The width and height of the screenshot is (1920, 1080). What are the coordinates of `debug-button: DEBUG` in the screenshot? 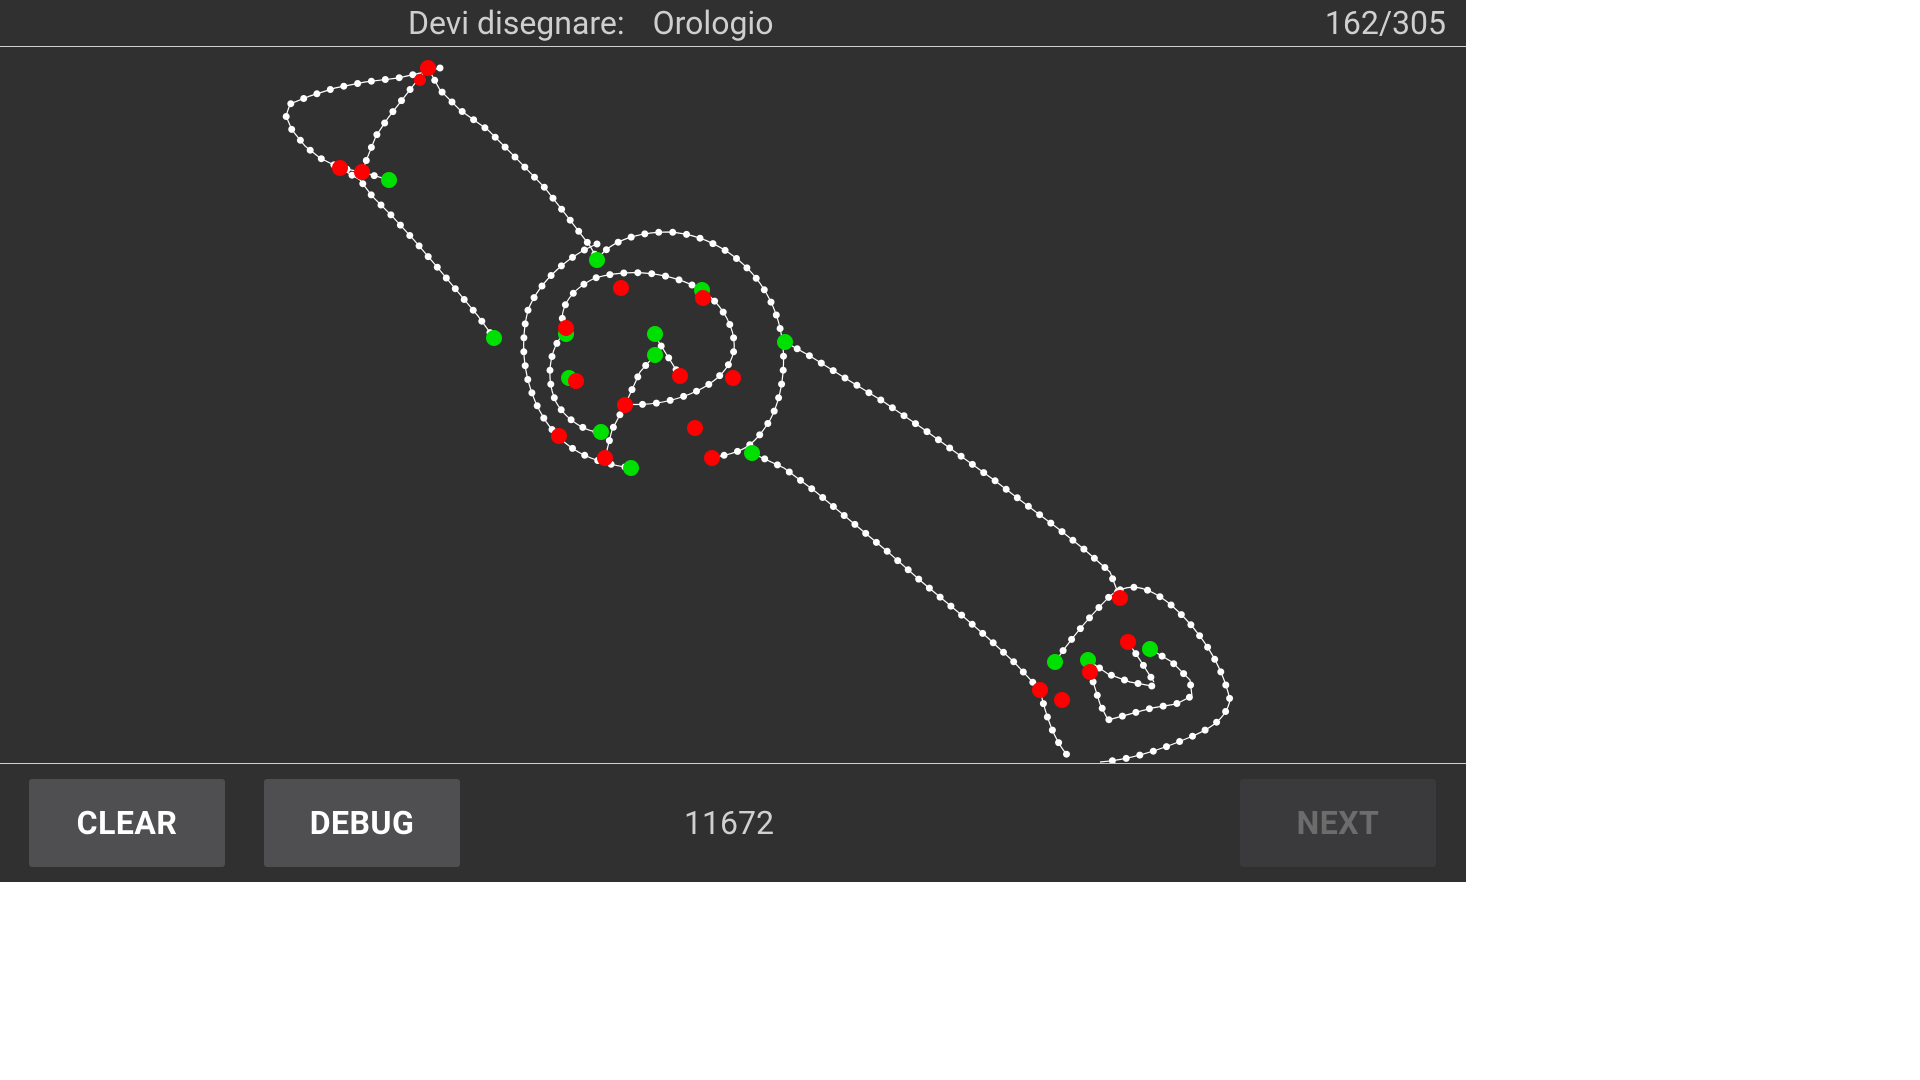 It's located at (362, 823).